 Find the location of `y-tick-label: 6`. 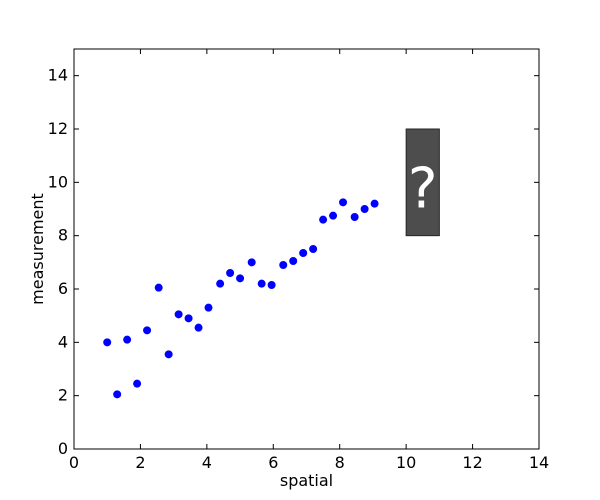

y-tick-label: 6 is located at coordinates (63, 288).